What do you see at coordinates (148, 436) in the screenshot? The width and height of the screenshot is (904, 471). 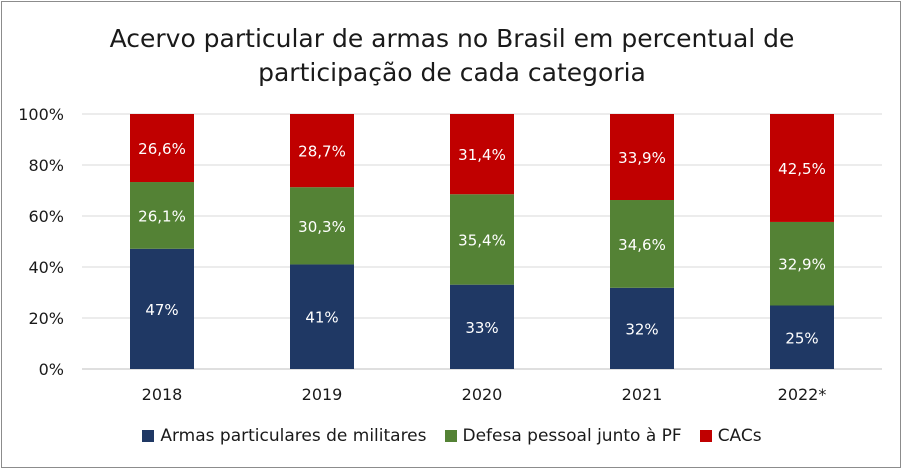 I see `legend-swatch-militares` at bounding box center [148, 436].